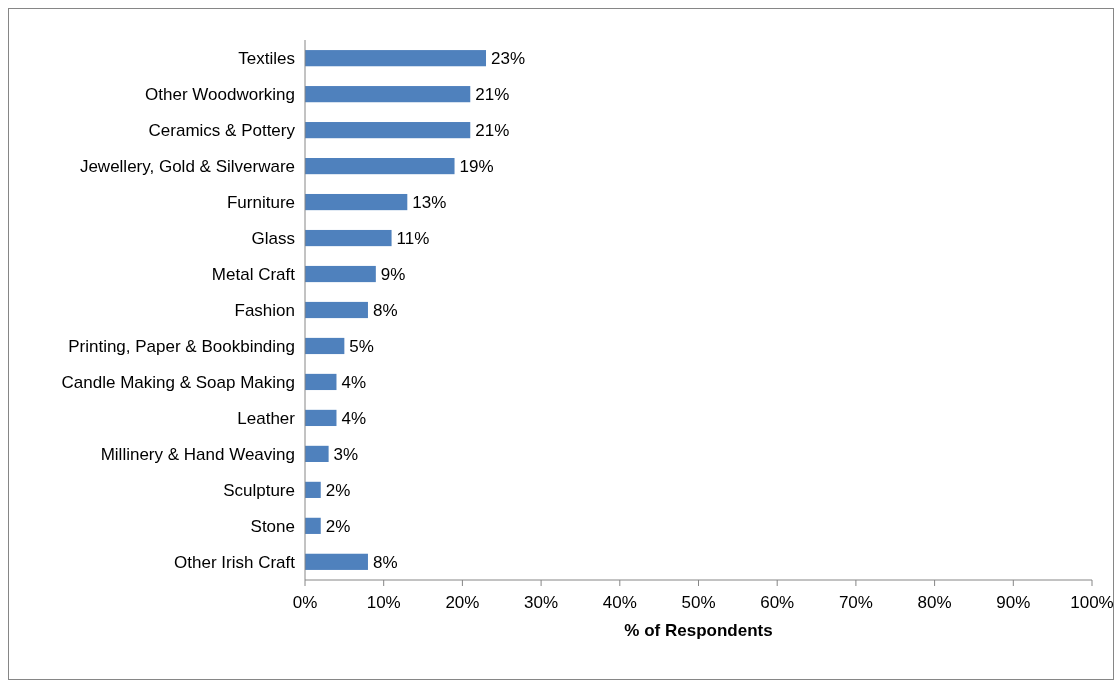 The height and width of the screenshot is (687, 1114). What do you see at coordinates (619, 602) in the screenshot?
I see `x-tick-label: 40%` at bounding box center [619, 602].